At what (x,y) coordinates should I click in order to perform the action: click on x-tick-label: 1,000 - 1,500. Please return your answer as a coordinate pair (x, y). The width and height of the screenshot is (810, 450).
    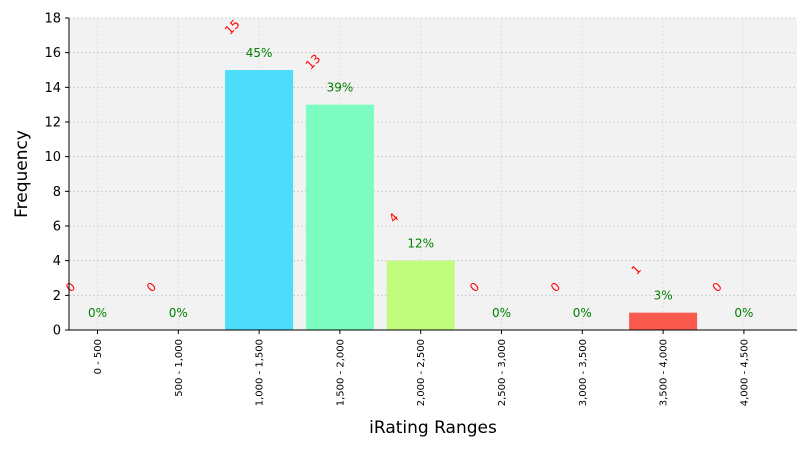
    Looking at the image, I should click on (260, 372).